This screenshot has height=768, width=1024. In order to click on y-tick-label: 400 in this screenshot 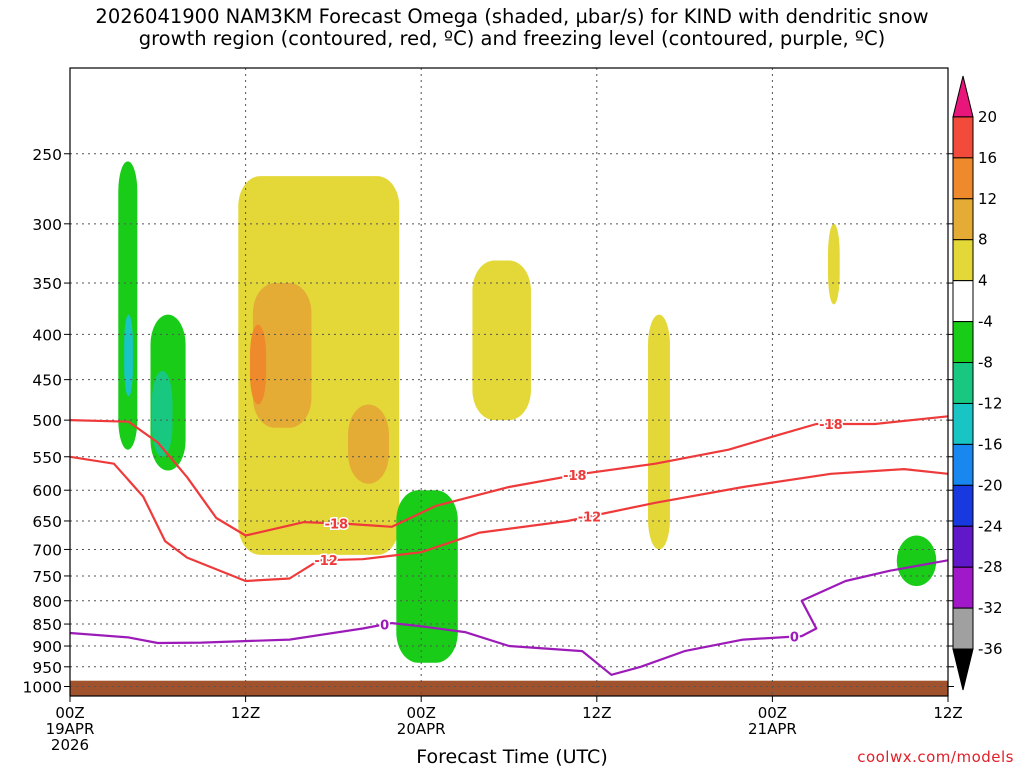, I will do `click(47, 335)`.